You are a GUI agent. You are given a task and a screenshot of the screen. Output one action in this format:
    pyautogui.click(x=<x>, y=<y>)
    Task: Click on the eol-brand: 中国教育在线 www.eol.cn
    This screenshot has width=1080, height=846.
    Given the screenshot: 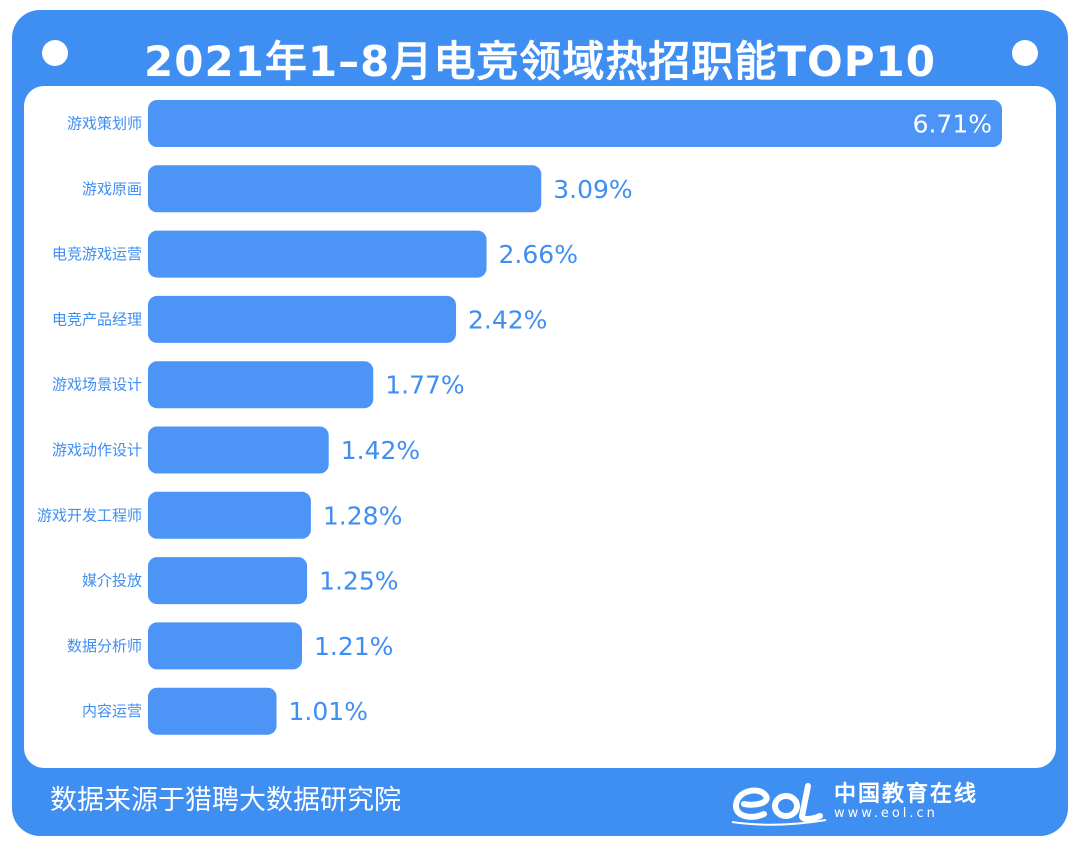 What is the action you would take?
    pyautogui.click(x=875, y=802)
    